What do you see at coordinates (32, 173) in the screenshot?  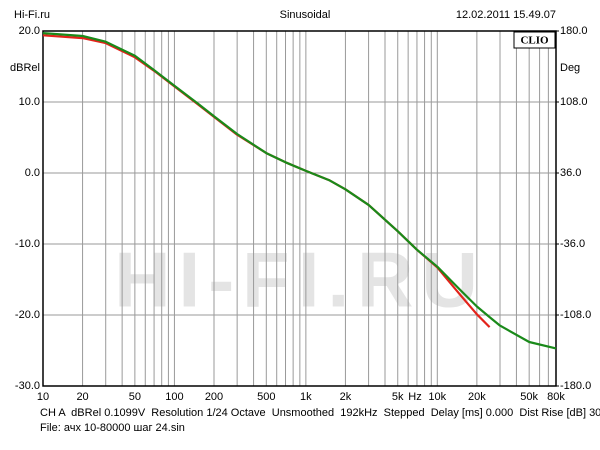 I see `y-tick-label: 0.0` at bounding box center [32, 173].